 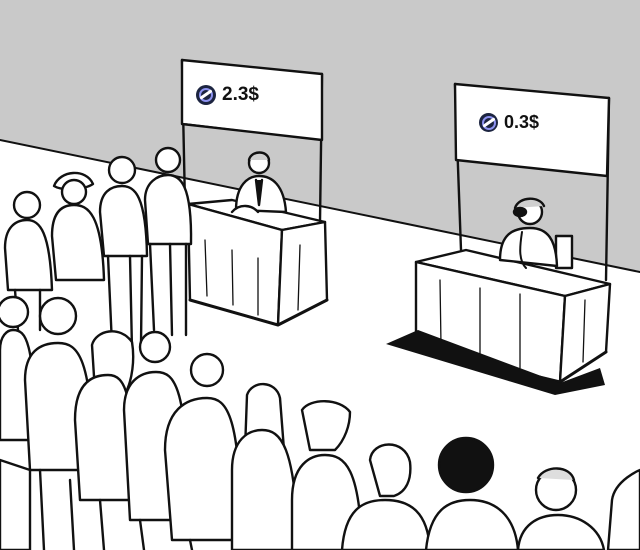 I want to click on left-price: 2.3$, so click(x=240, y=94).